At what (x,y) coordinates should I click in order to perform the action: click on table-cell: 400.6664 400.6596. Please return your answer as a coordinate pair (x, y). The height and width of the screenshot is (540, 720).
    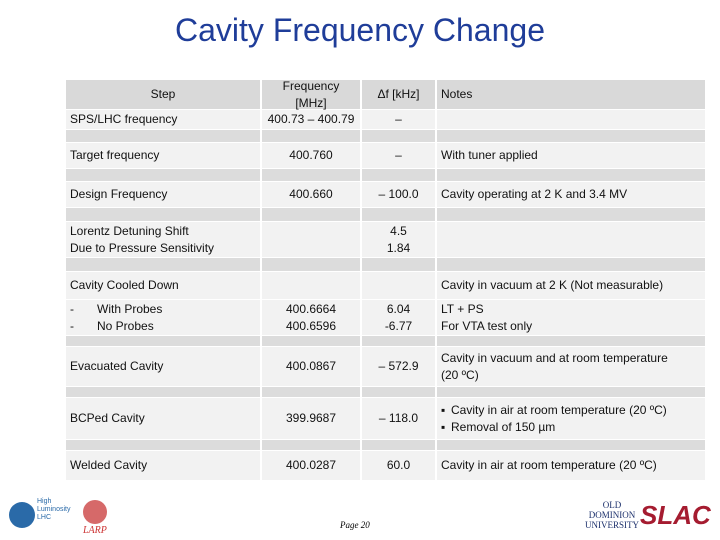
    Looking at the image, I should click on (312, 318).